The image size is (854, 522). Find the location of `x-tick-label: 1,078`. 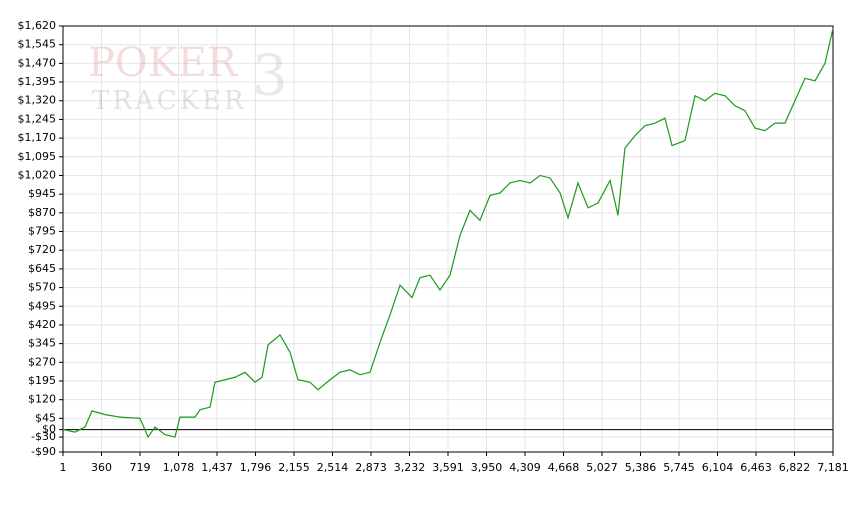

x-tick-label: 1,078 is located at coordinates (179, 467).